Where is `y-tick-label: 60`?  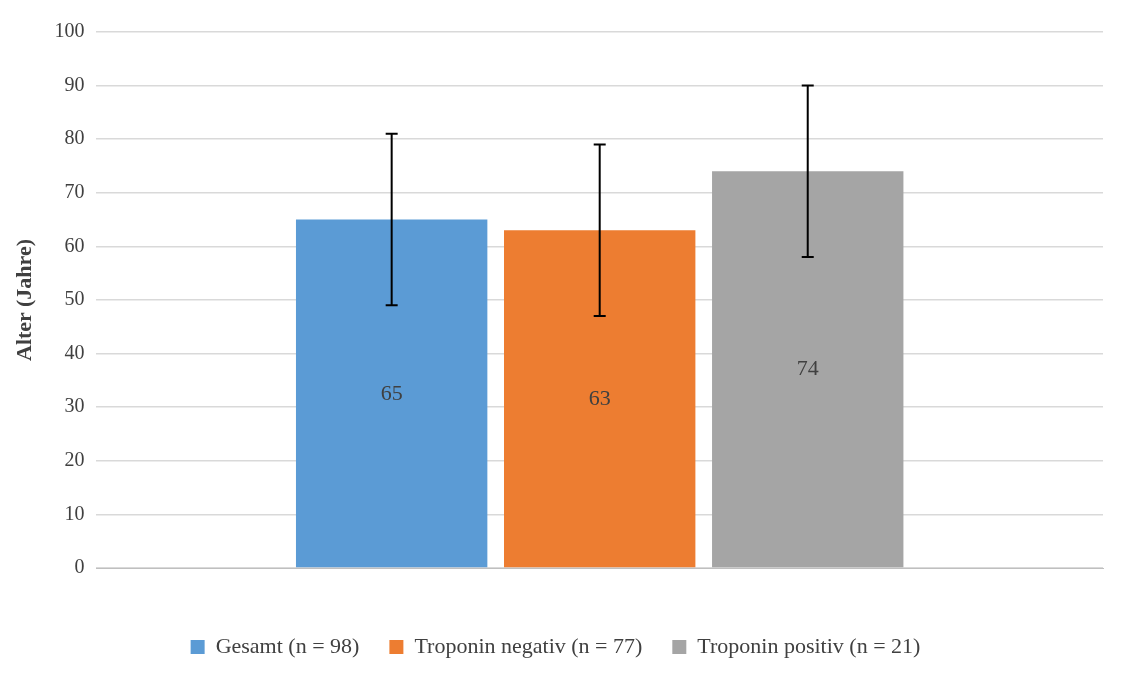
y-tick-label: 60 is located at coordinates (74, 244).